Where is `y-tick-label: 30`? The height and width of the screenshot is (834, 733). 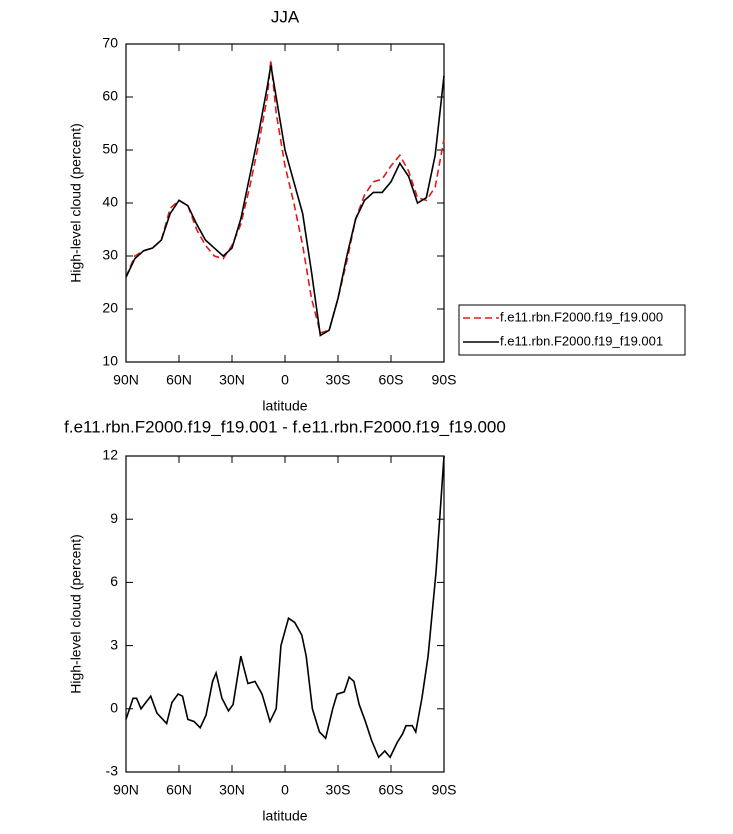 y-tick-label: 30 is located at coordinates (110, 255).